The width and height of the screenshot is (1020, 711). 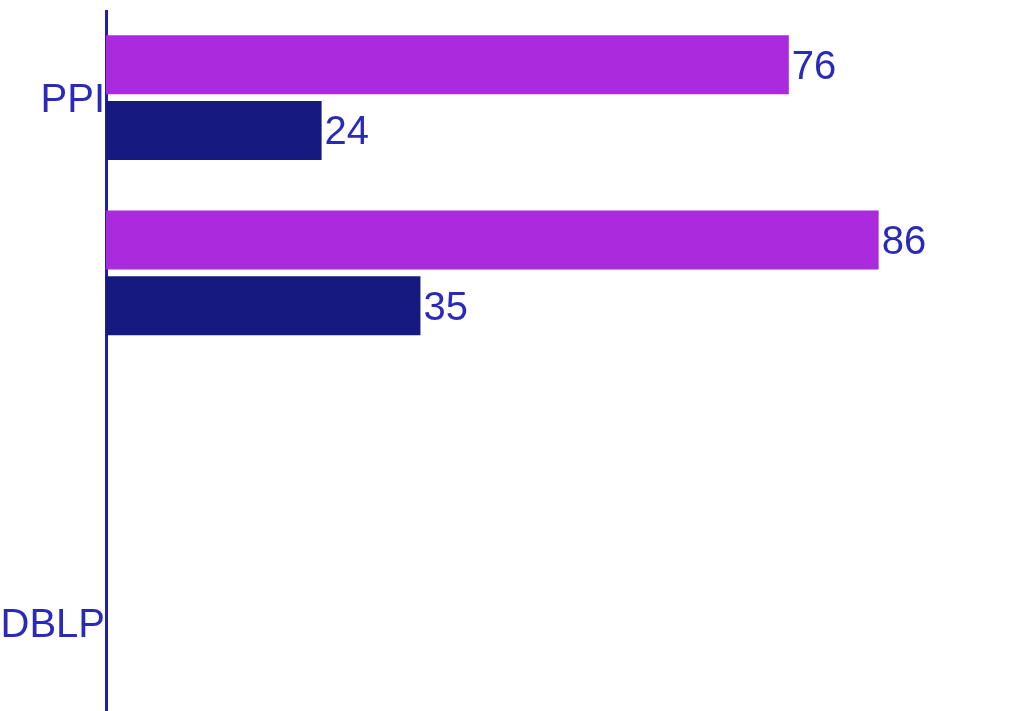 I want to click on data-label: 35, so click(x=445, y=305).